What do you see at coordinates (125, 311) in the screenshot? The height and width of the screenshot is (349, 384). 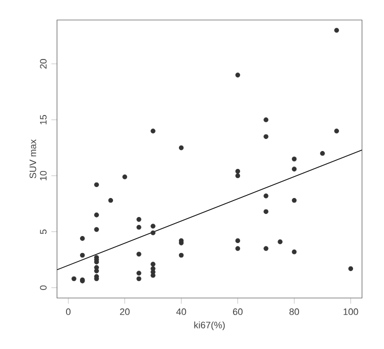 I see `x-tick-label: 20` at bounding box center [125, 311].